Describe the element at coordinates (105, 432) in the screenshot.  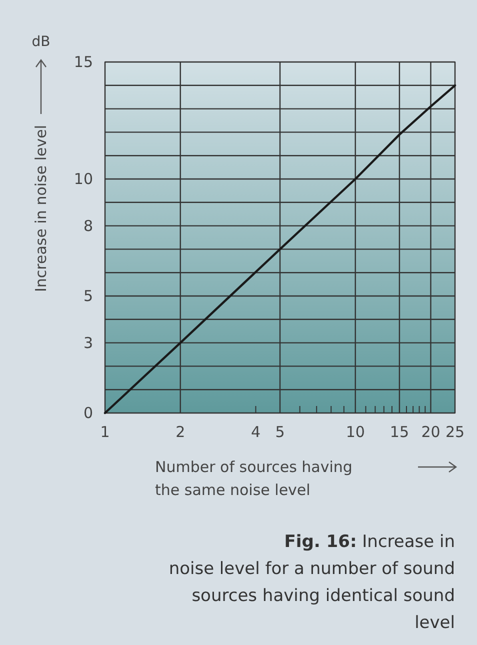
I see `x-tick-label: 1` at that location.